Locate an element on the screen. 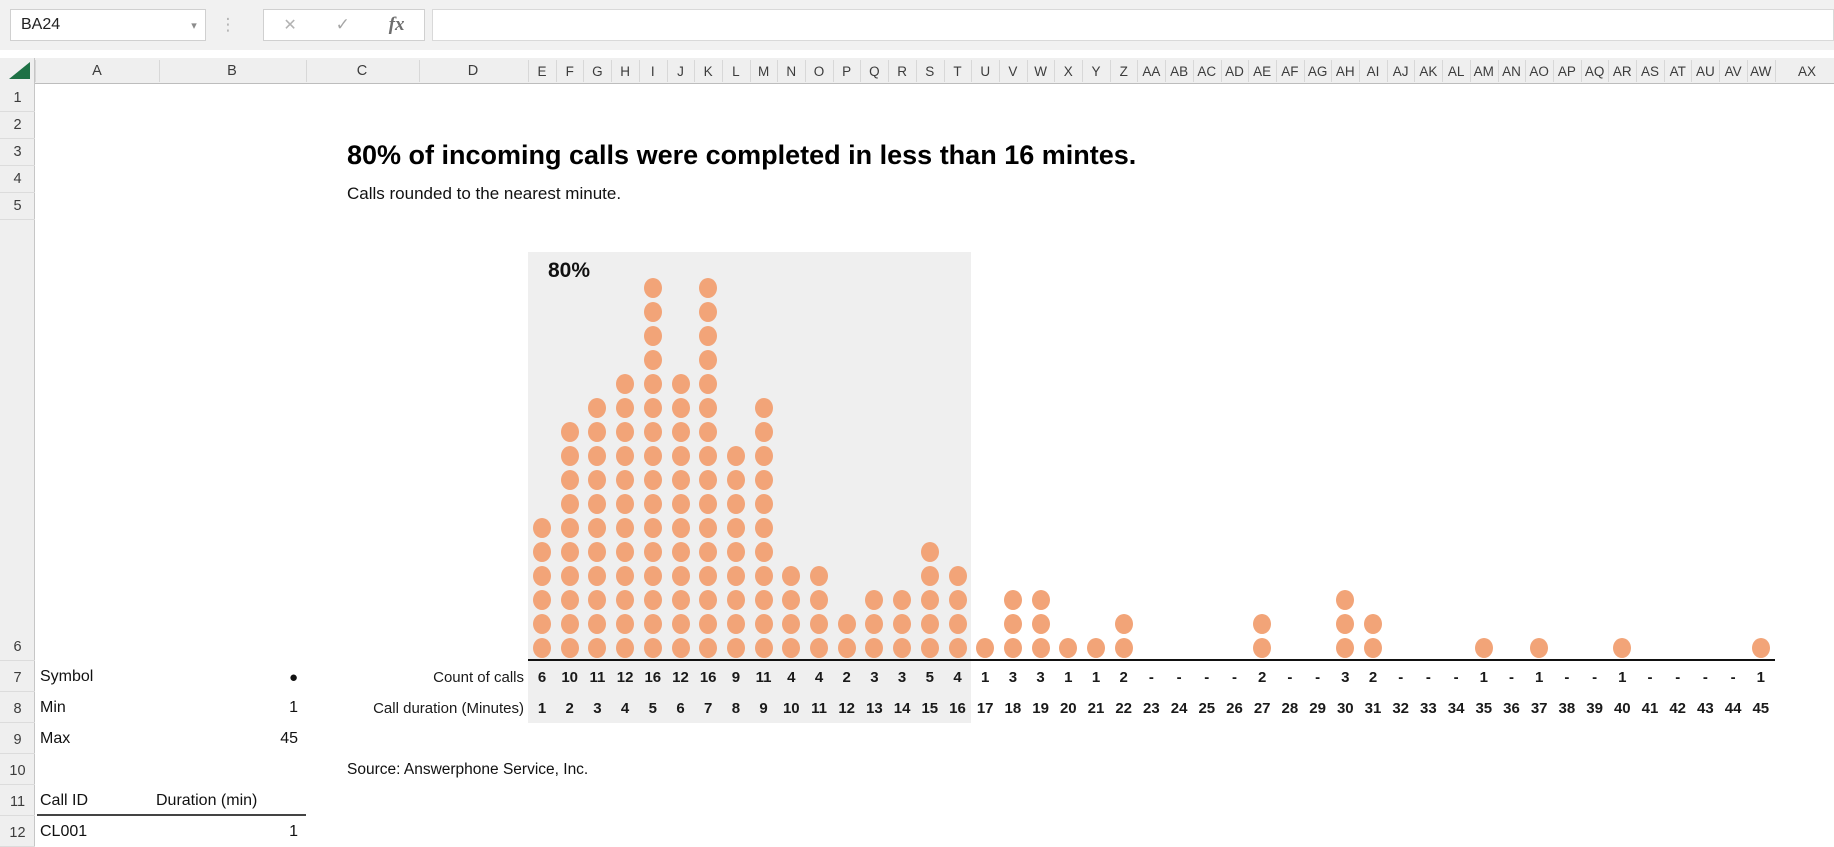  column-header-G: G is located at coordinates (597, 71).